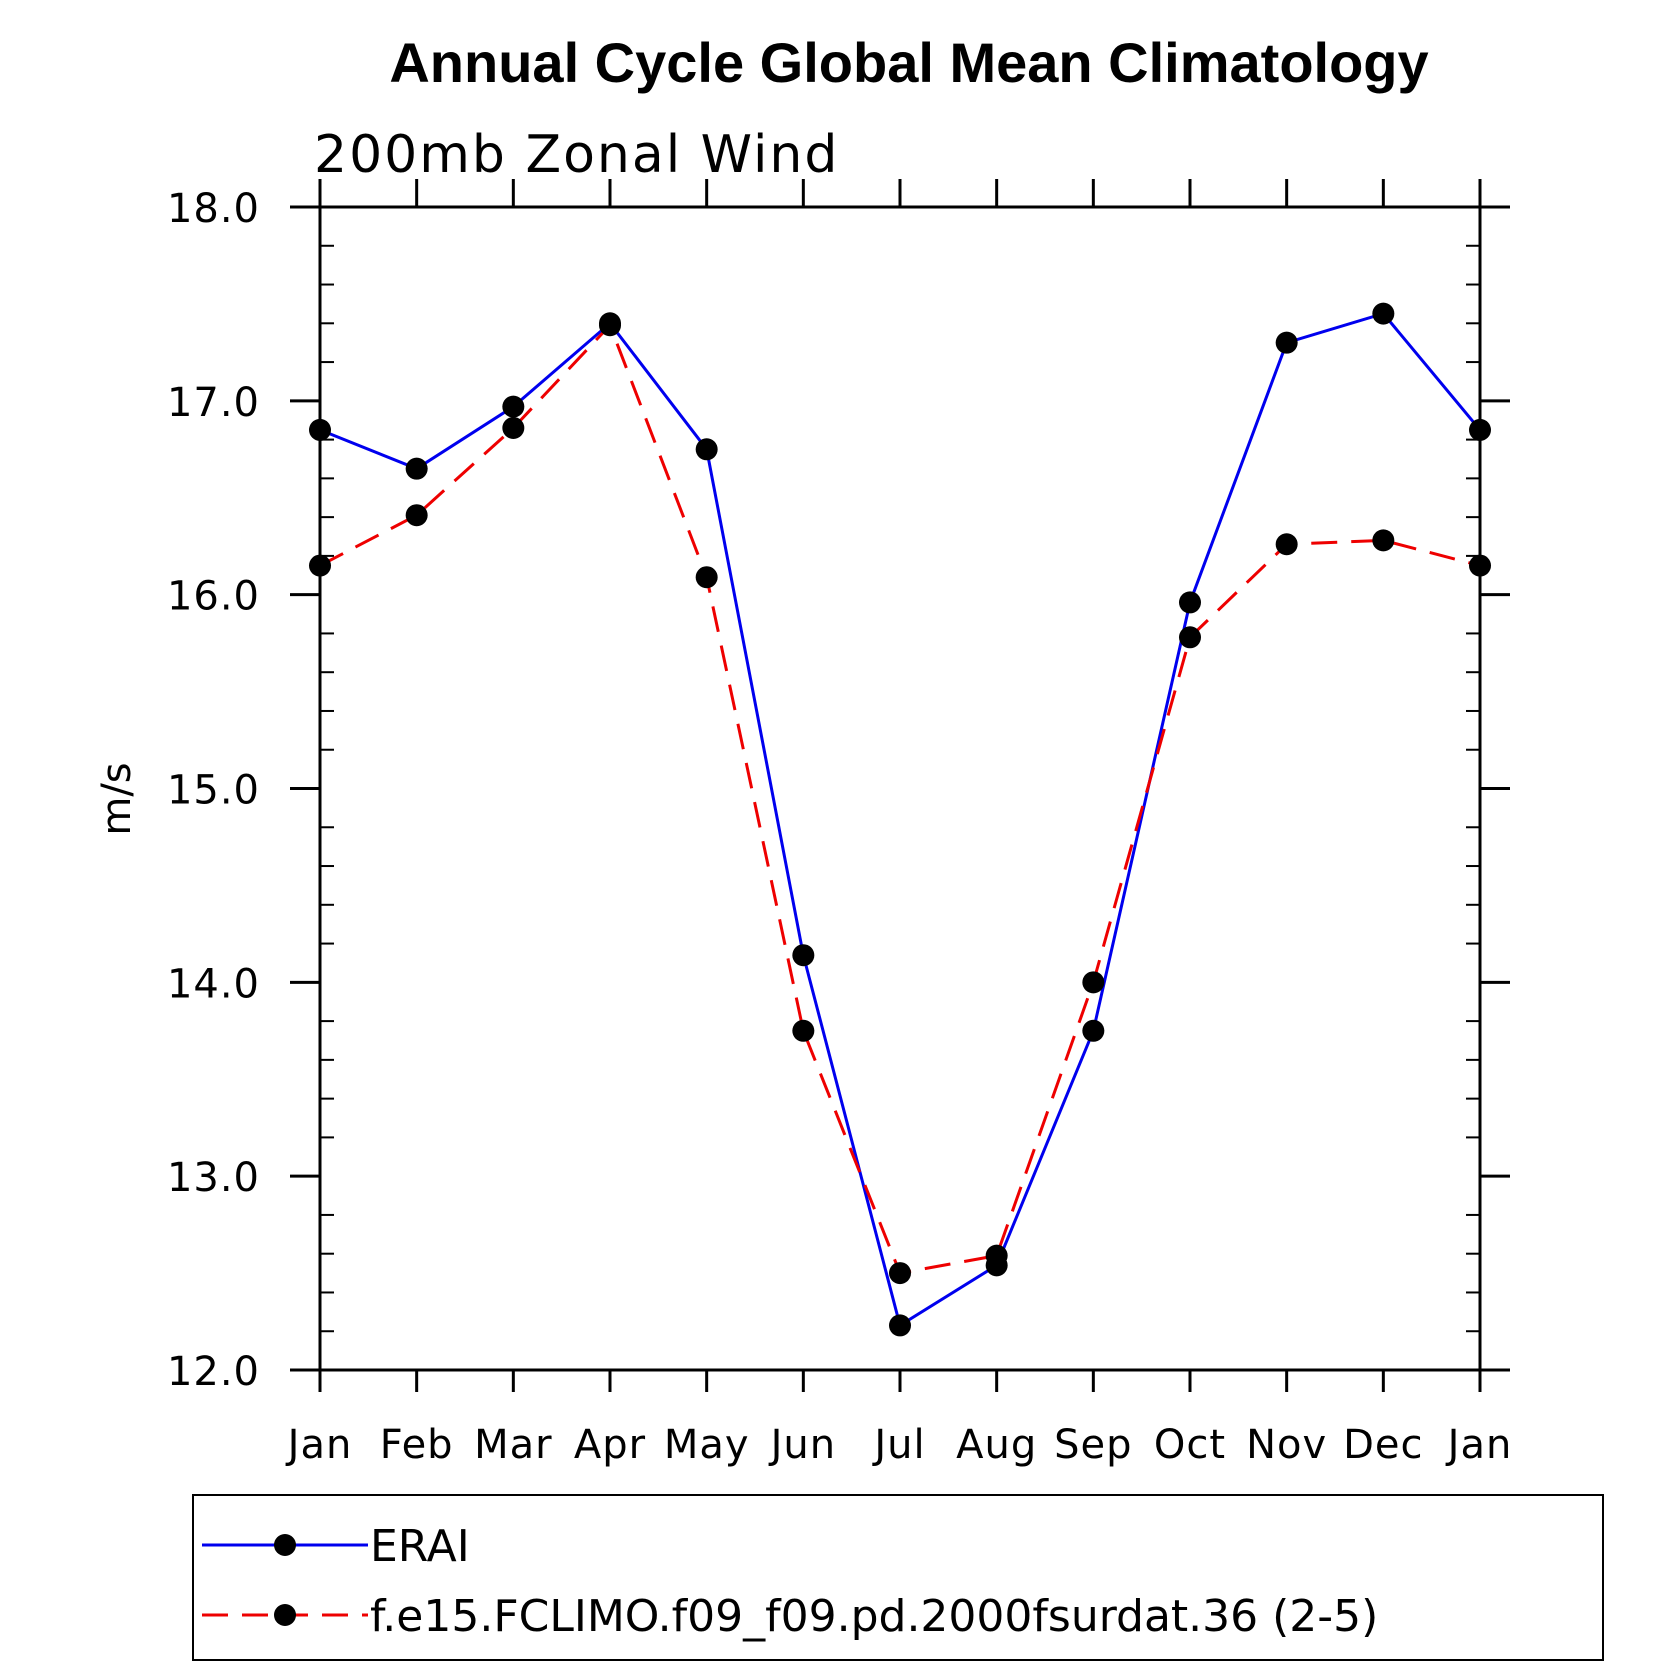 The width and height of the screenshot is (1680, 1680). I want to click on legend-box, so click(898, 1577).